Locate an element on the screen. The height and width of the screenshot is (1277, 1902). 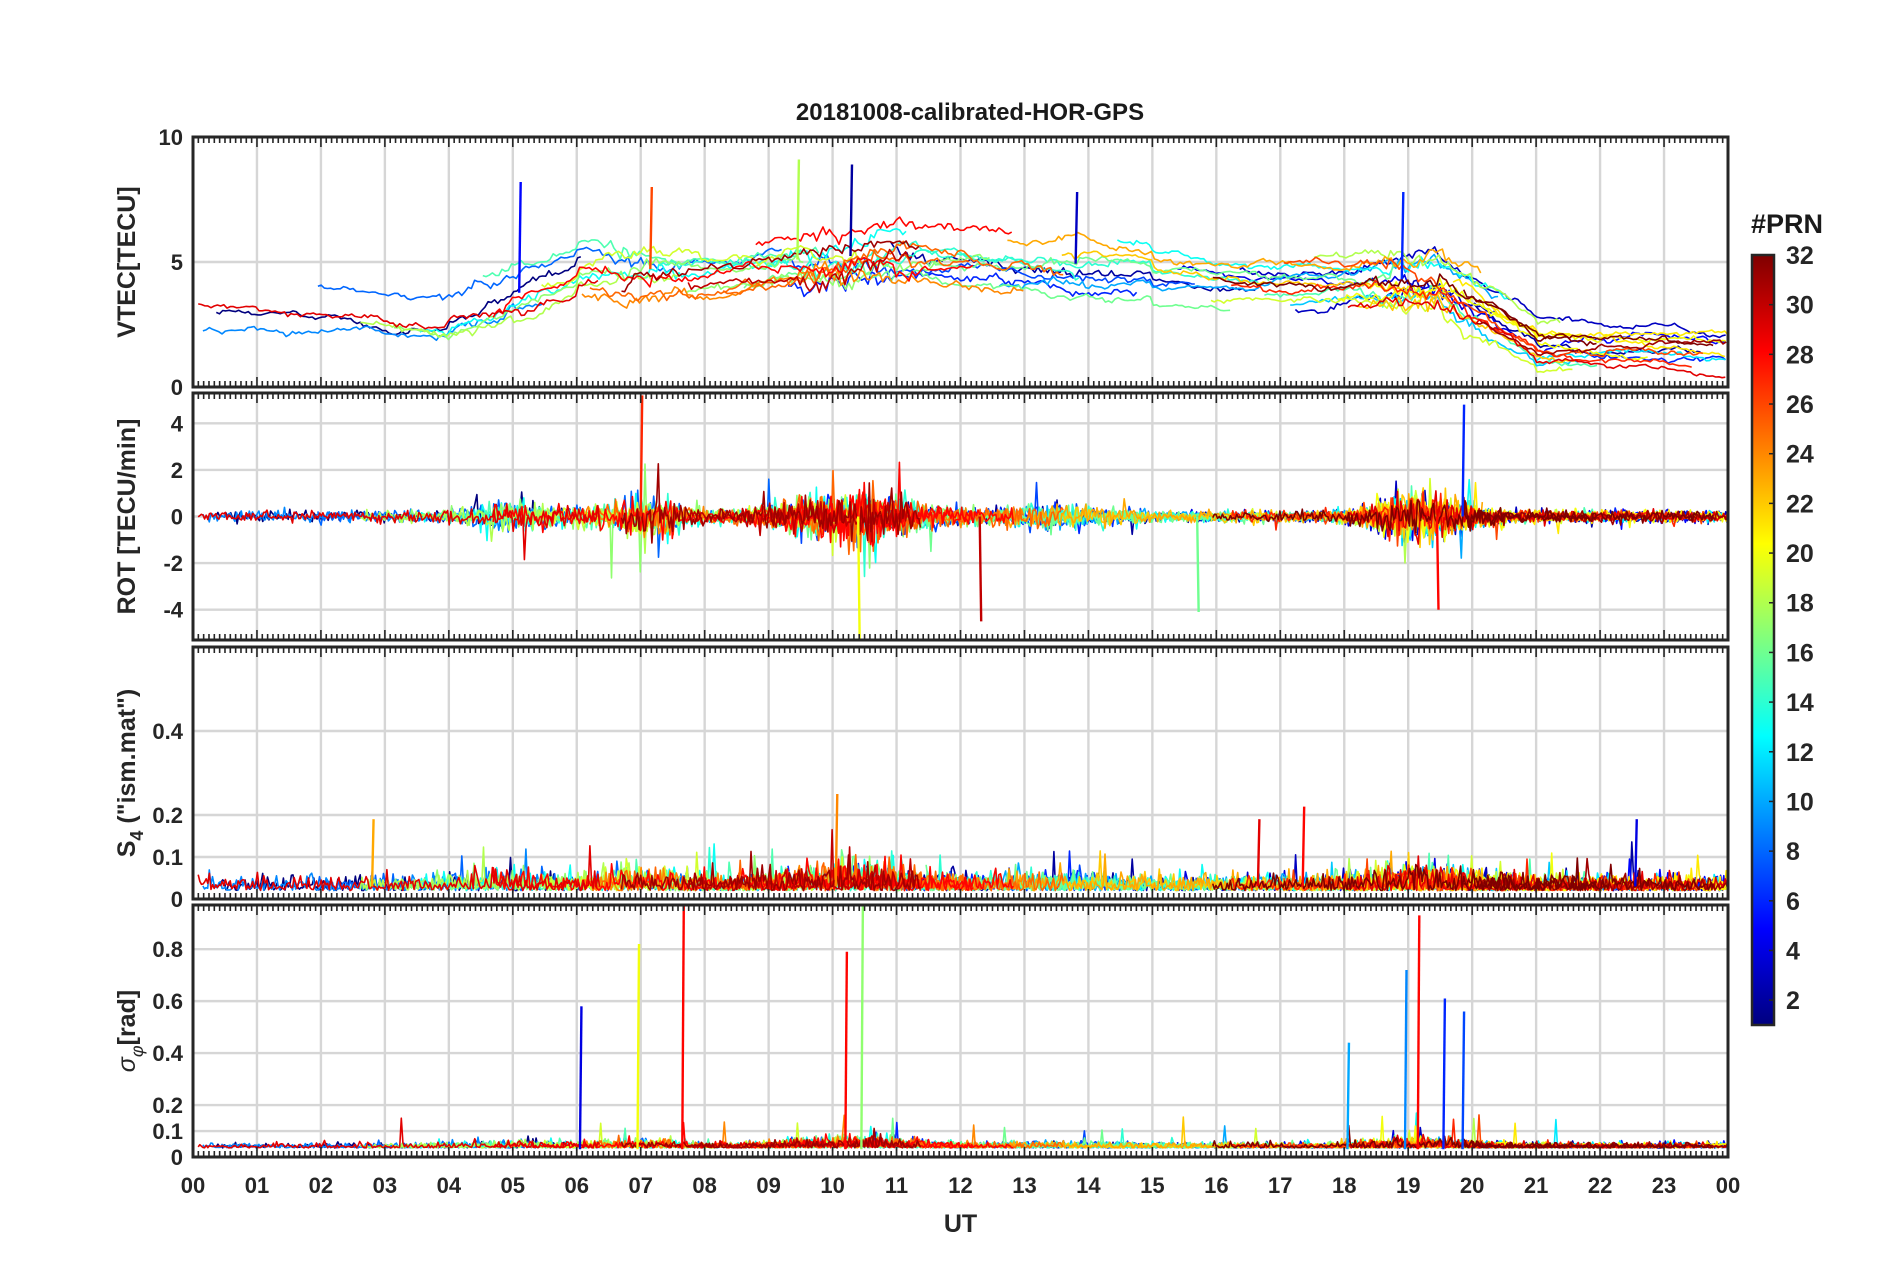
y-tick-label: 0.6 is located at coordinates (167, 1001).